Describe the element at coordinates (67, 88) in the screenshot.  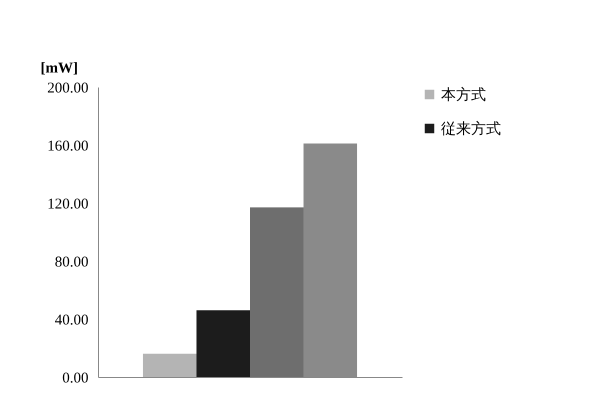
I see `y-tick-label: 200.00` at that location.